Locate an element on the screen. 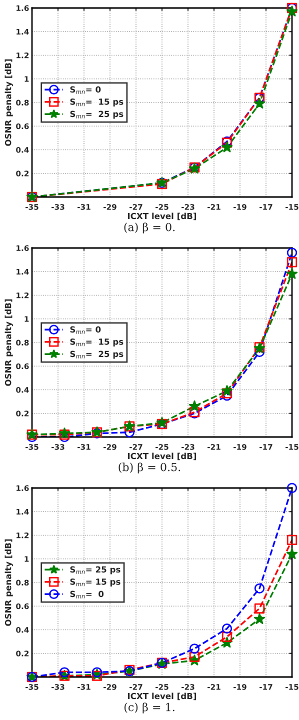 The image size is (299, 720). text: (b) β = 0.5. is located at coordinates (149, 468).